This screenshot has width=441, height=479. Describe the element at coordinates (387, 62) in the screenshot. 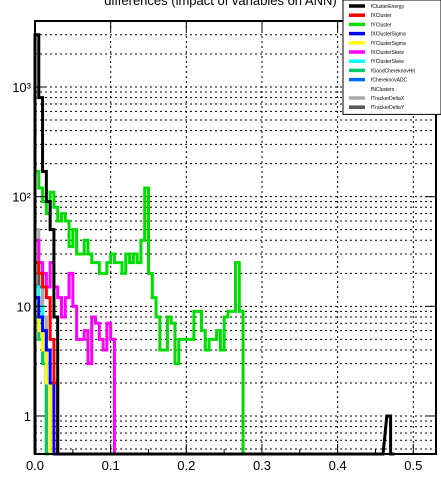

I see `legend-label: fYClusterSkew` at that location.